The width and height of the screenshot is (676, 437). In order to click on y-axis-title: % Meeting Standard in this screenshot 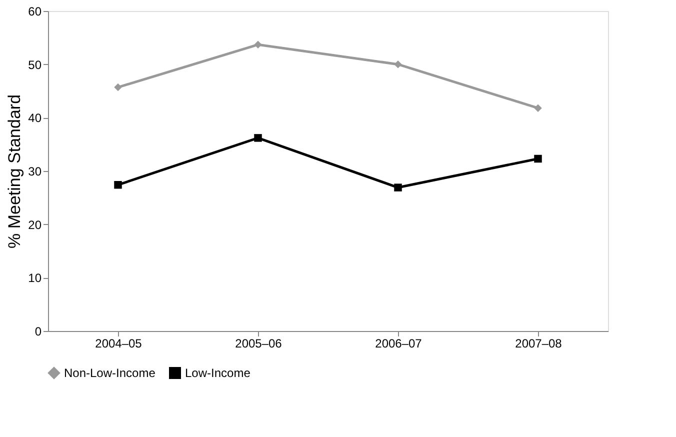, I will do `click(14, 171)`.